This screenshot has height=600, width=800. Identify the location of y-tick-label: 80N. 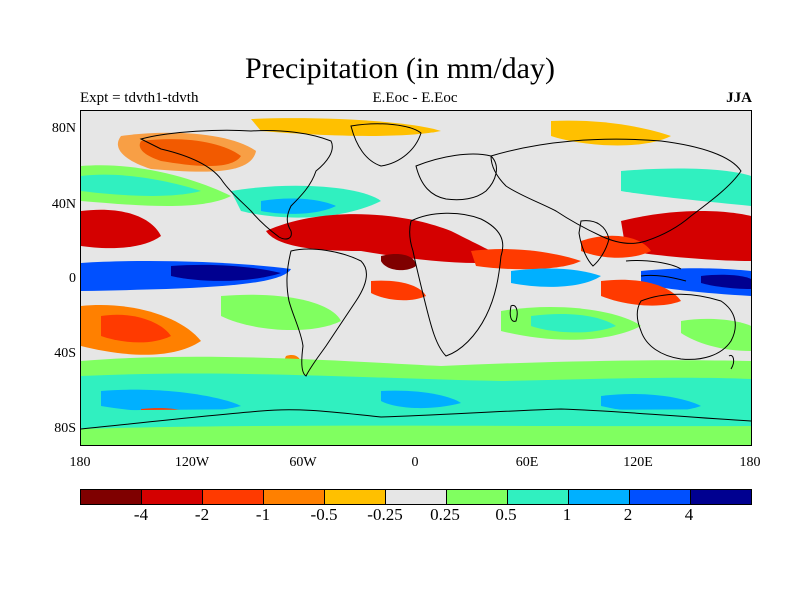
(63, 128).